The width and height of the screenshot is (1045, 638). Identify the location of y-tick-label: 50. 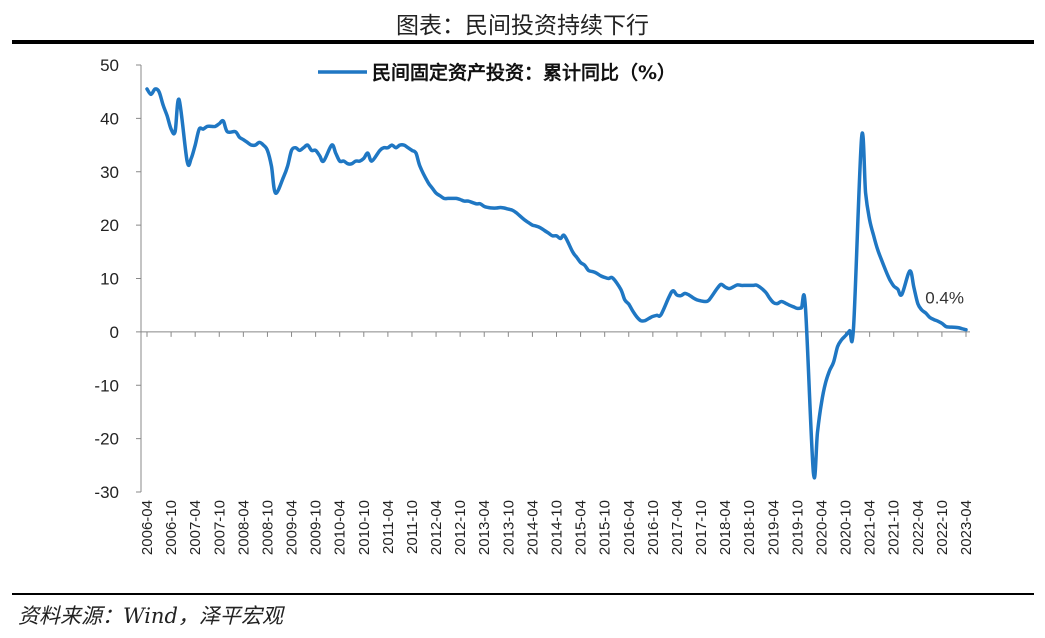
(109, 65).